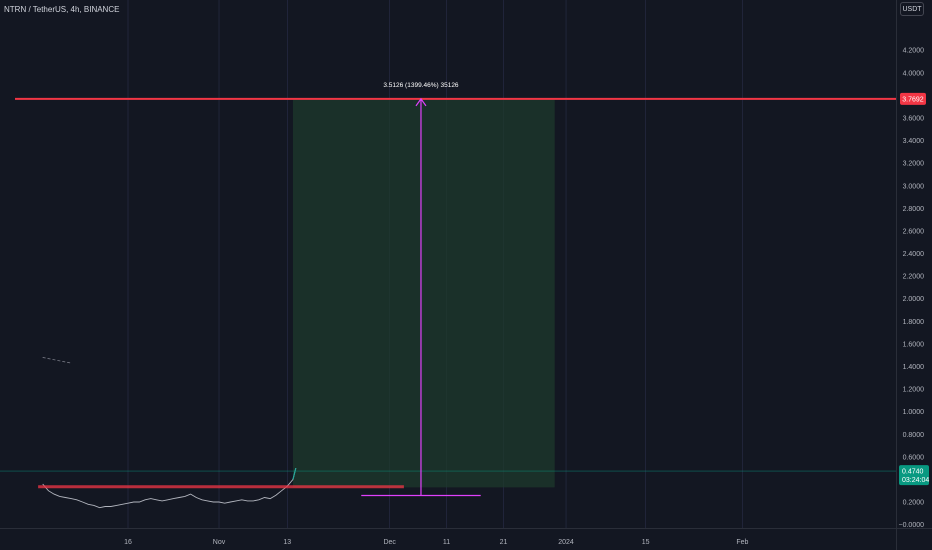 The height and width of the screenshot is (550, 932). What do you see at coordinates (742, 542) in the screenshot?
I see `x-tick-label: Feb` at bounding box center [742, 542].